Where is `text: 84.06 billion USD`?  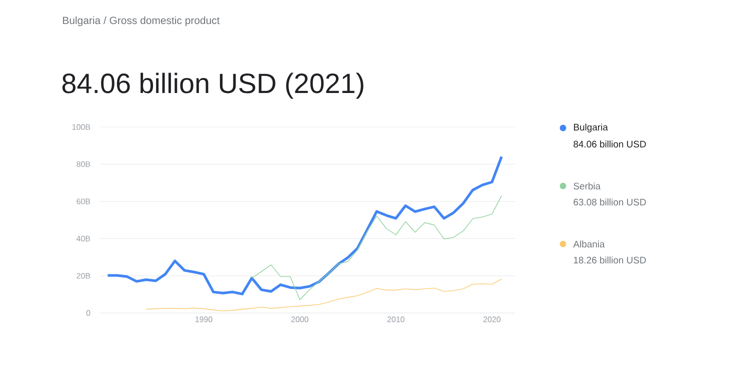 text: 84.06 billion USD is located at coordinates (610, 144).